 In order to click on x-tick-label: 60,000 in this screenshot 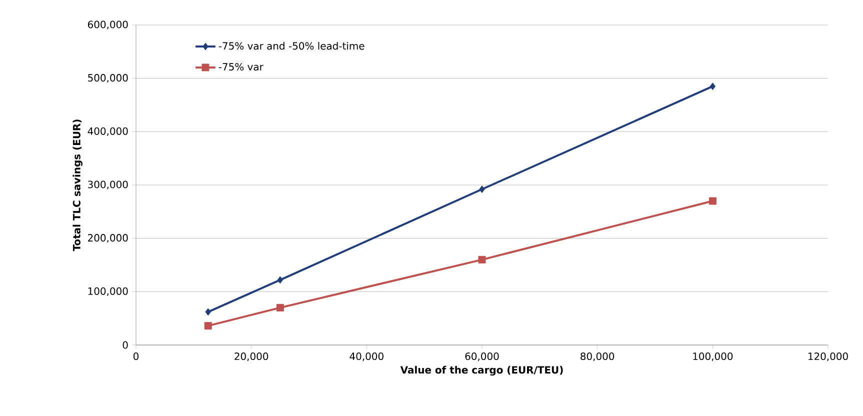, I will do `click(482, 357)`.